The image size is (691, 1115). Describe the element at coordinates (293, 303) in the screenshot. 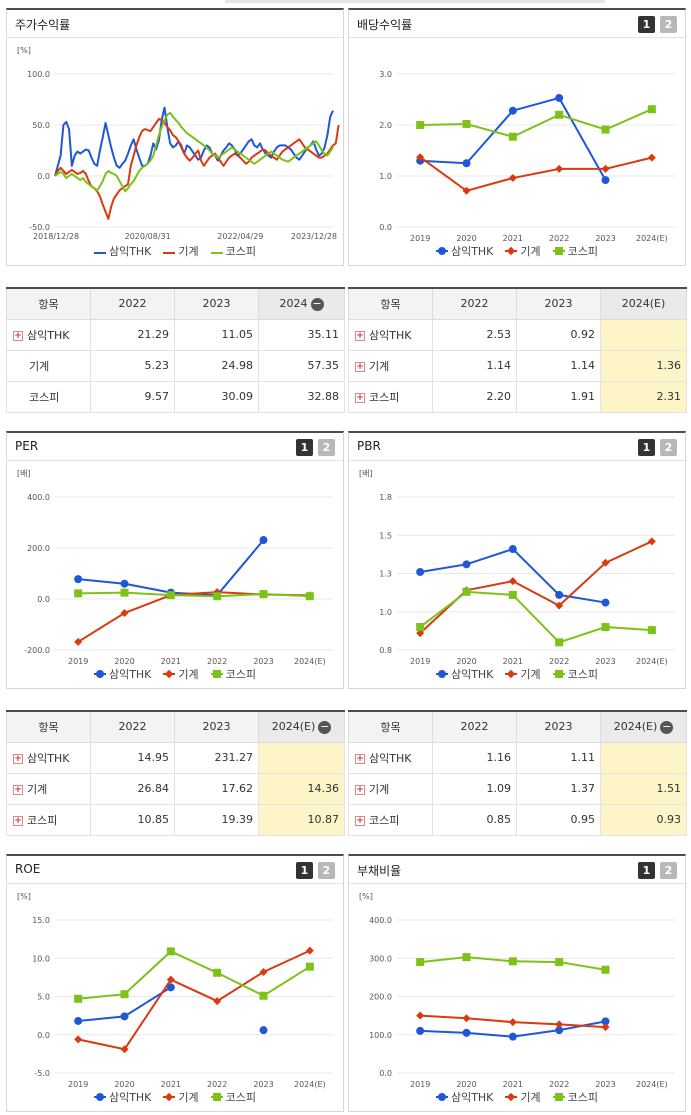

I see `header-label: 2024` at that location.